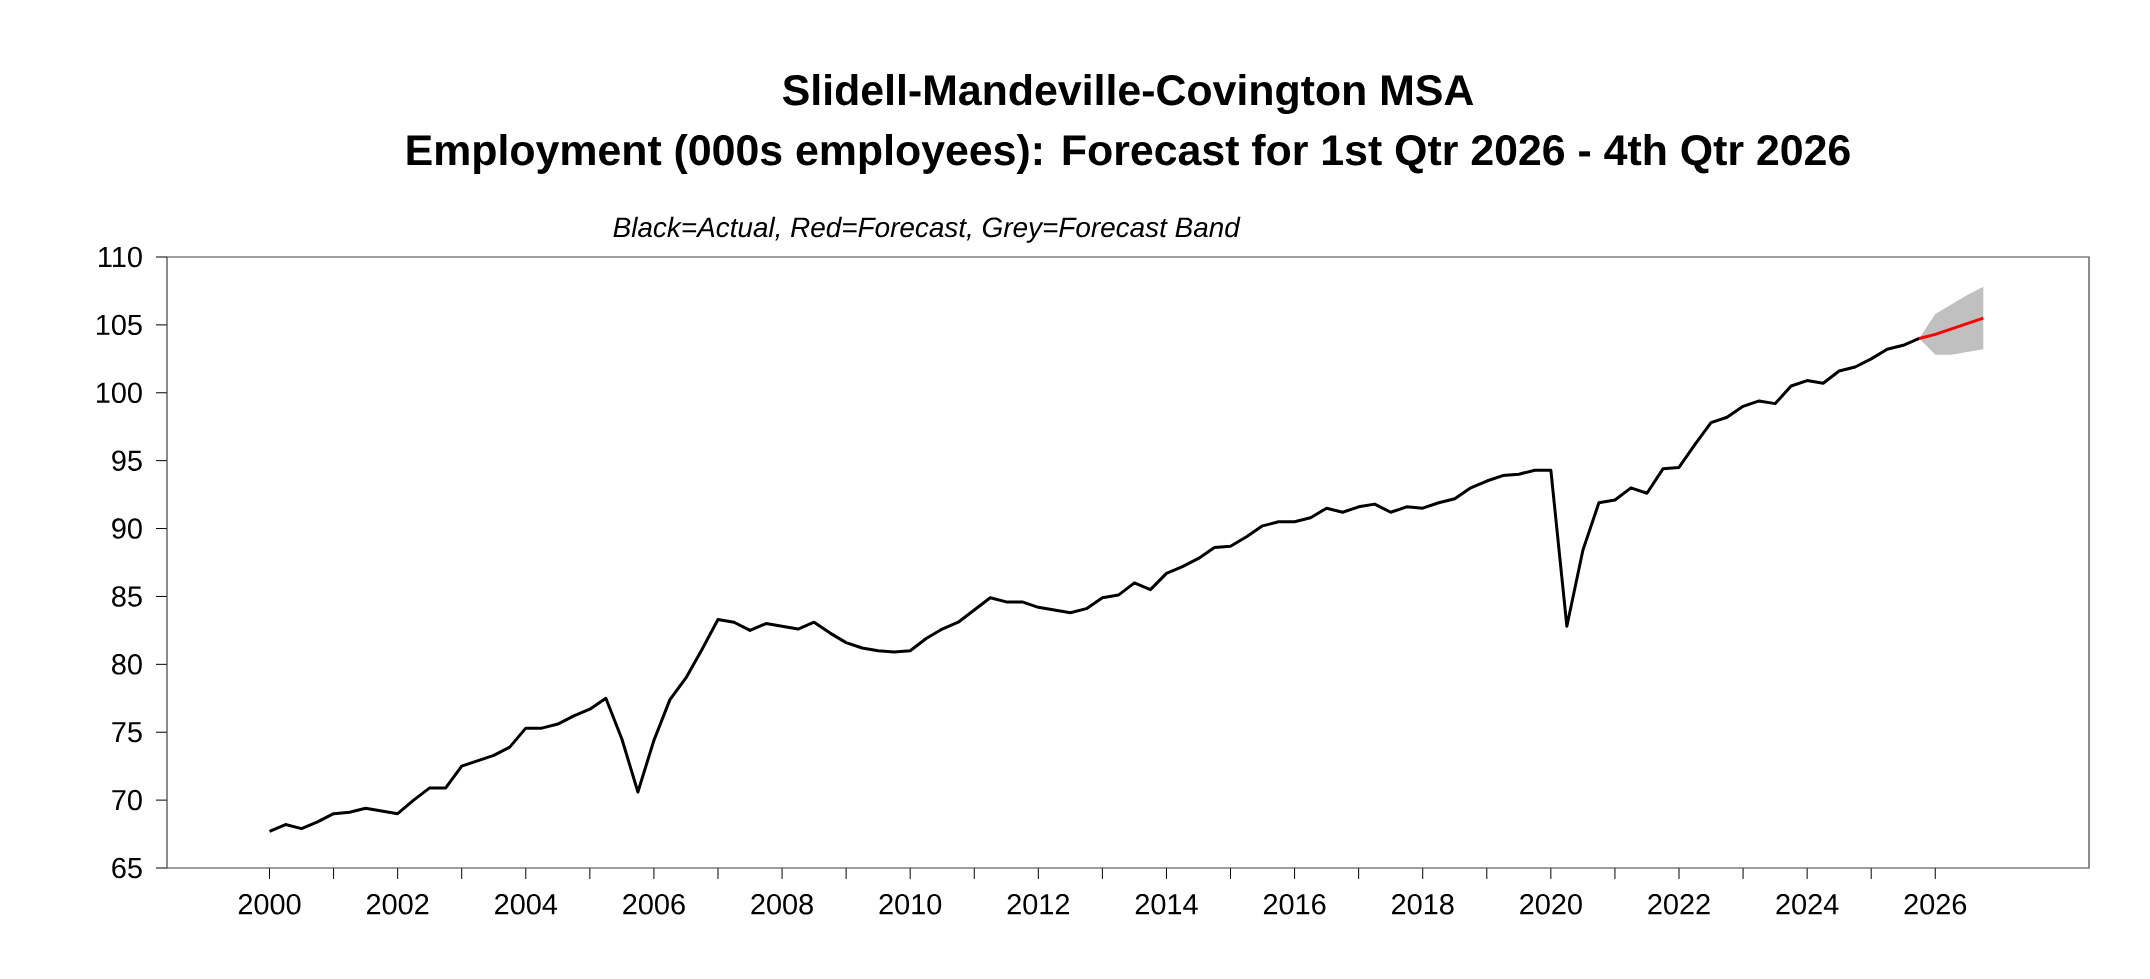 The image size is (2150, 979). What do you see at coordinates (127, 732) in the screenshot?
I see `y-tick-label: 75` at bounding box center [127, 732].